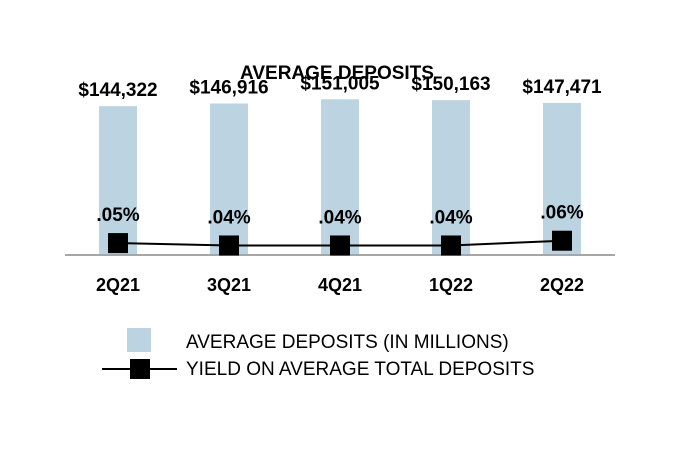  What do you see at coordinates (139, 340) in the screenshot?
I see `legend-bar-swatch` at bounding box center [139, 340].